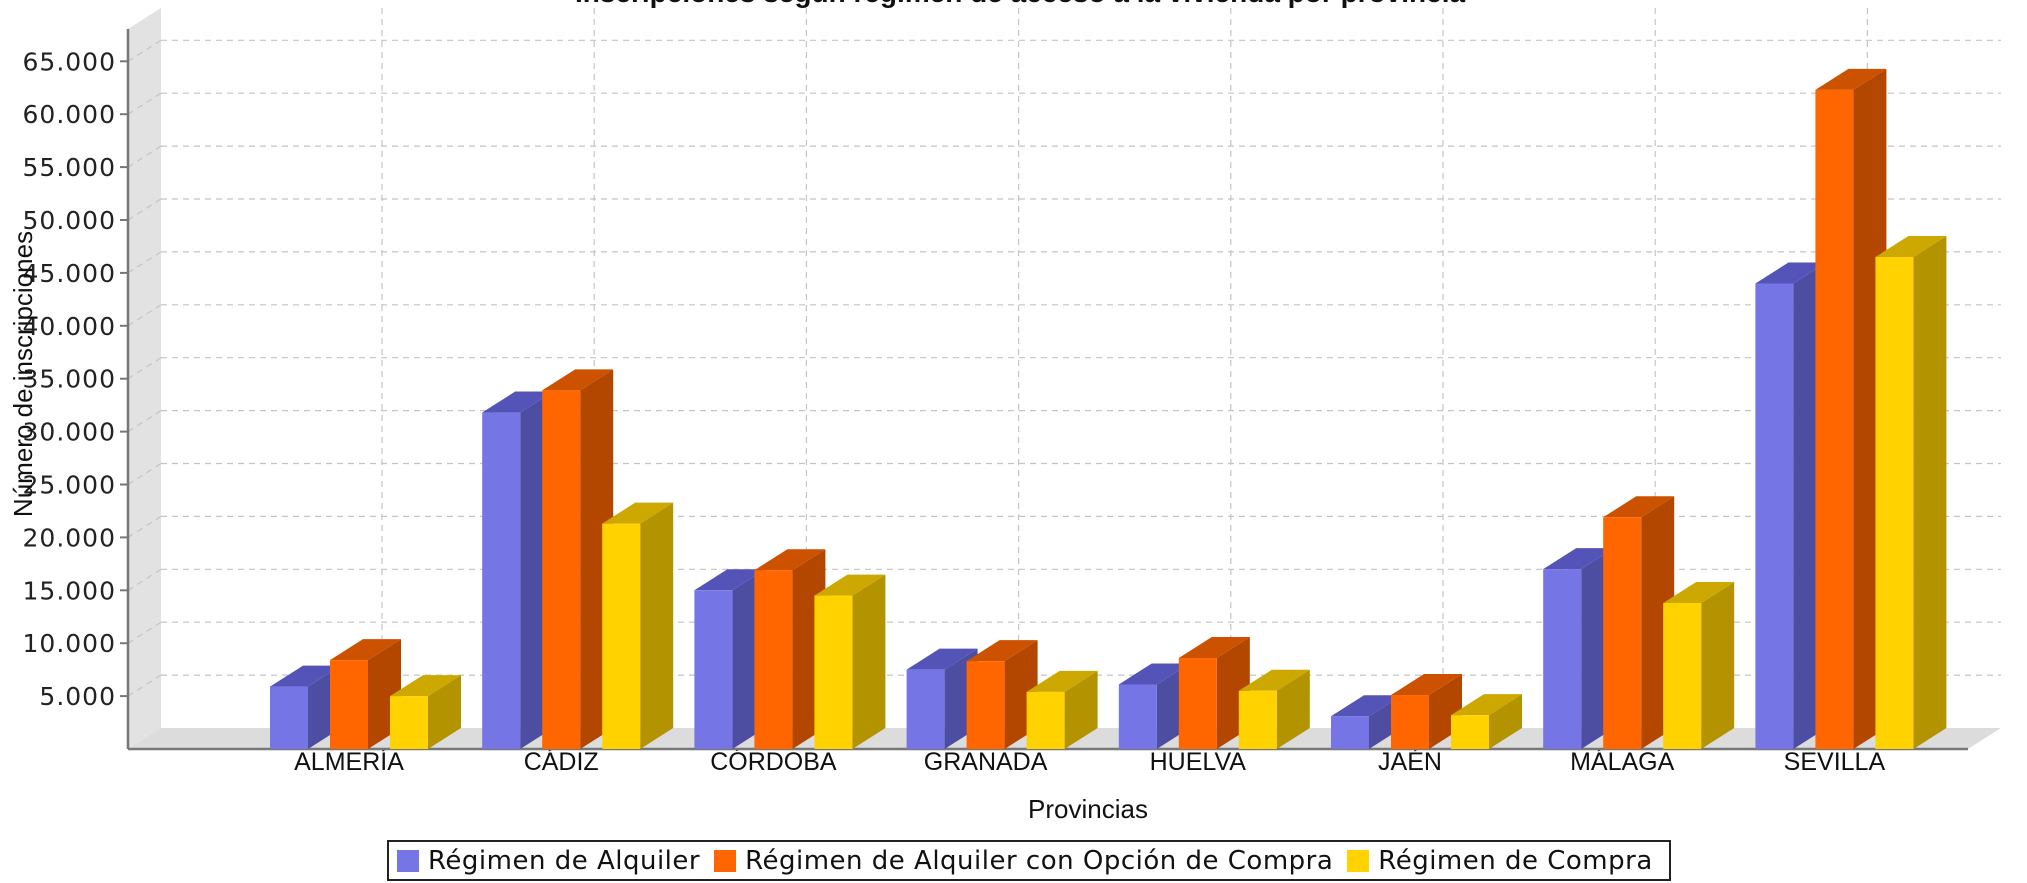 The height and width of the screenshot is (883, 2027). I want to click on legend-label: Régimen de Compra, so click(1515, 860).